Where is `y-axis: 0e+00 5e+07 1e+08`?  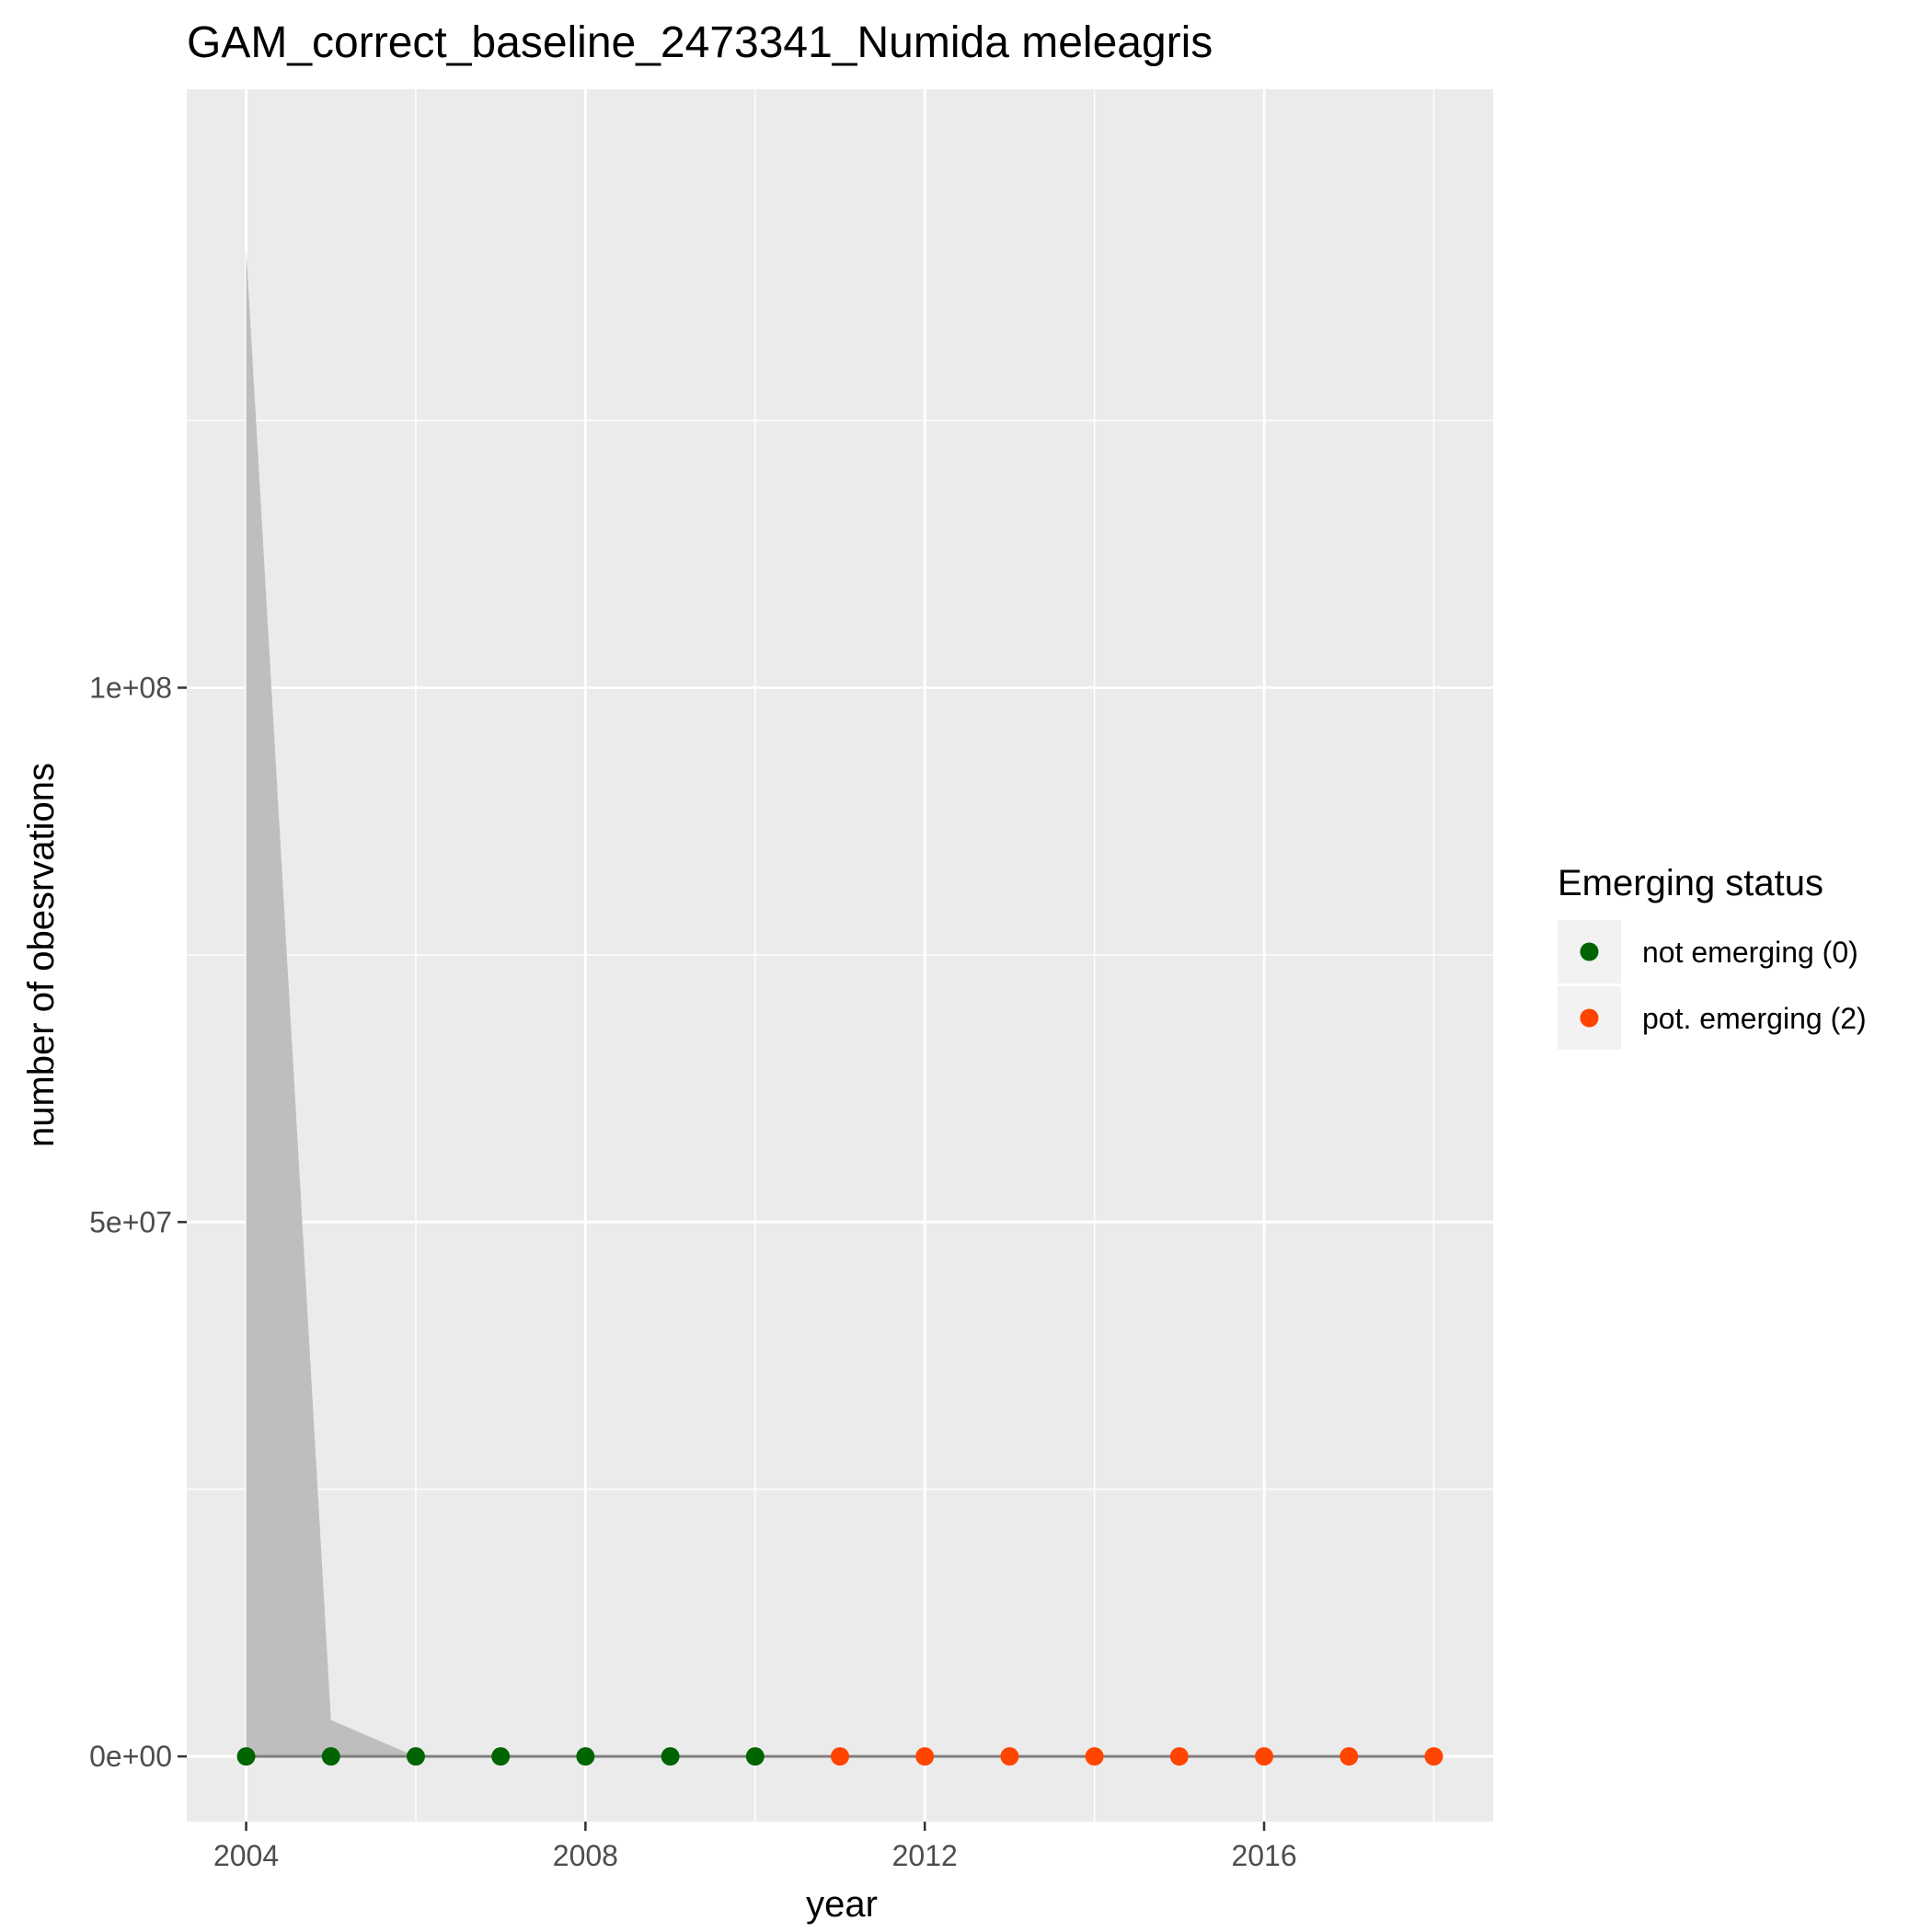 y-axis: 0e+00 5e+07 1e+08 is located at coordinates (138, 1222).